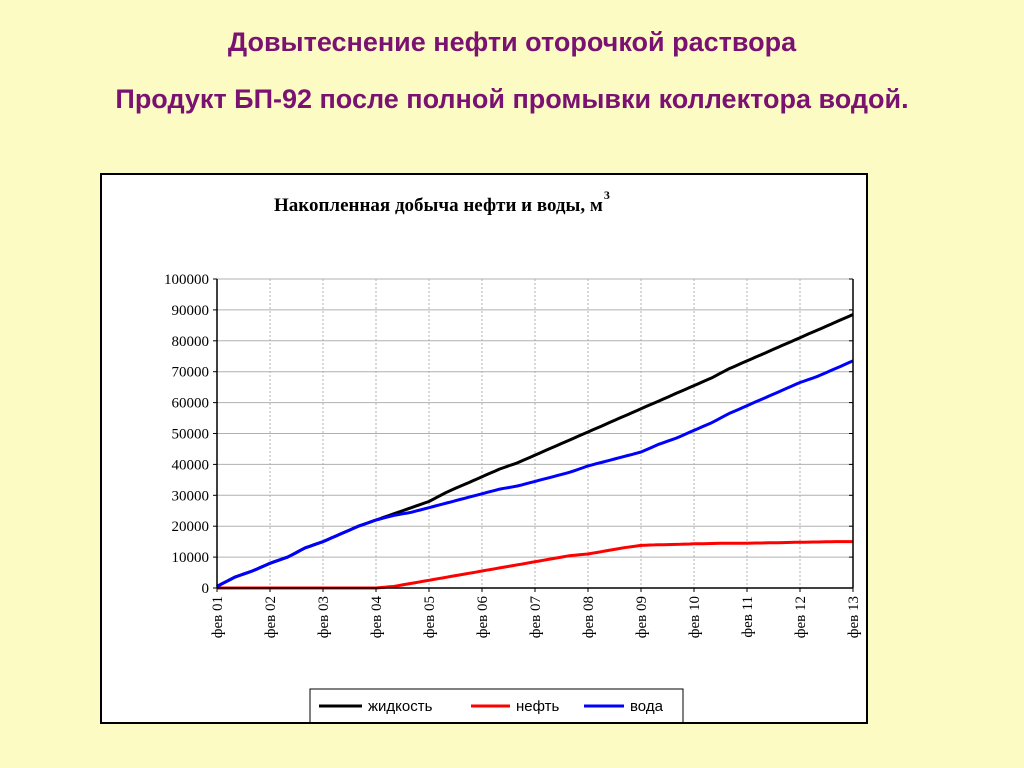  What do you see at coordinates (191, 342) in the screenshot?
I see `y-tick-label: 80000` at bounding box center [191, 342].